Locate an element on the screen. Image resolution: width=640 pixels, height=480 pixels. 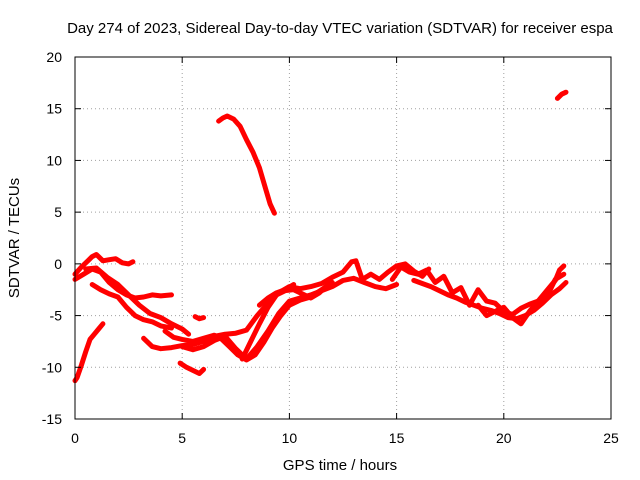
x-axis-title: GPS time / hours is located at coordinates (340, 465).